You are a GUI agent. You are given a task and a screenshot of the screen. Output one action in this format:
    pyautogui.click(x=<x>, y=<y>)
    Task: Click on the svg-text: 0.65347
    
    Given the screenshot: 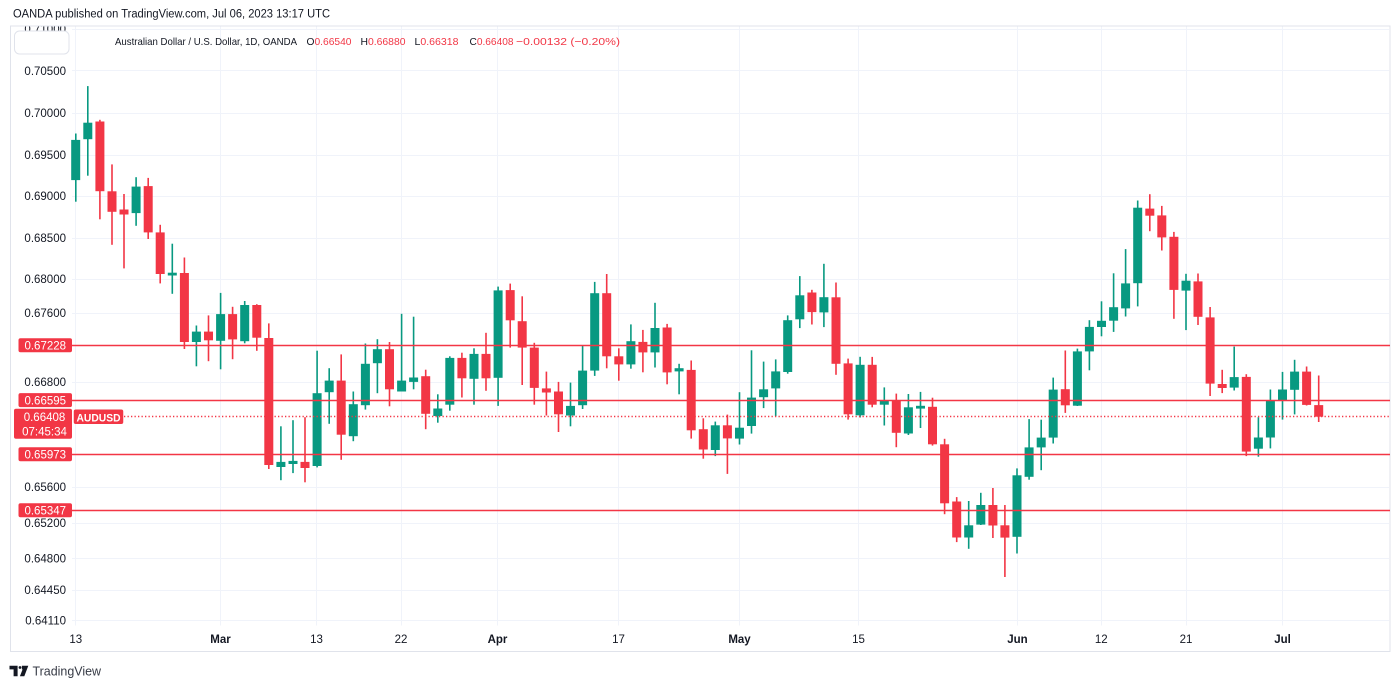 What is the action you would take?
    pyautogui.click(x=45, y=511)
    